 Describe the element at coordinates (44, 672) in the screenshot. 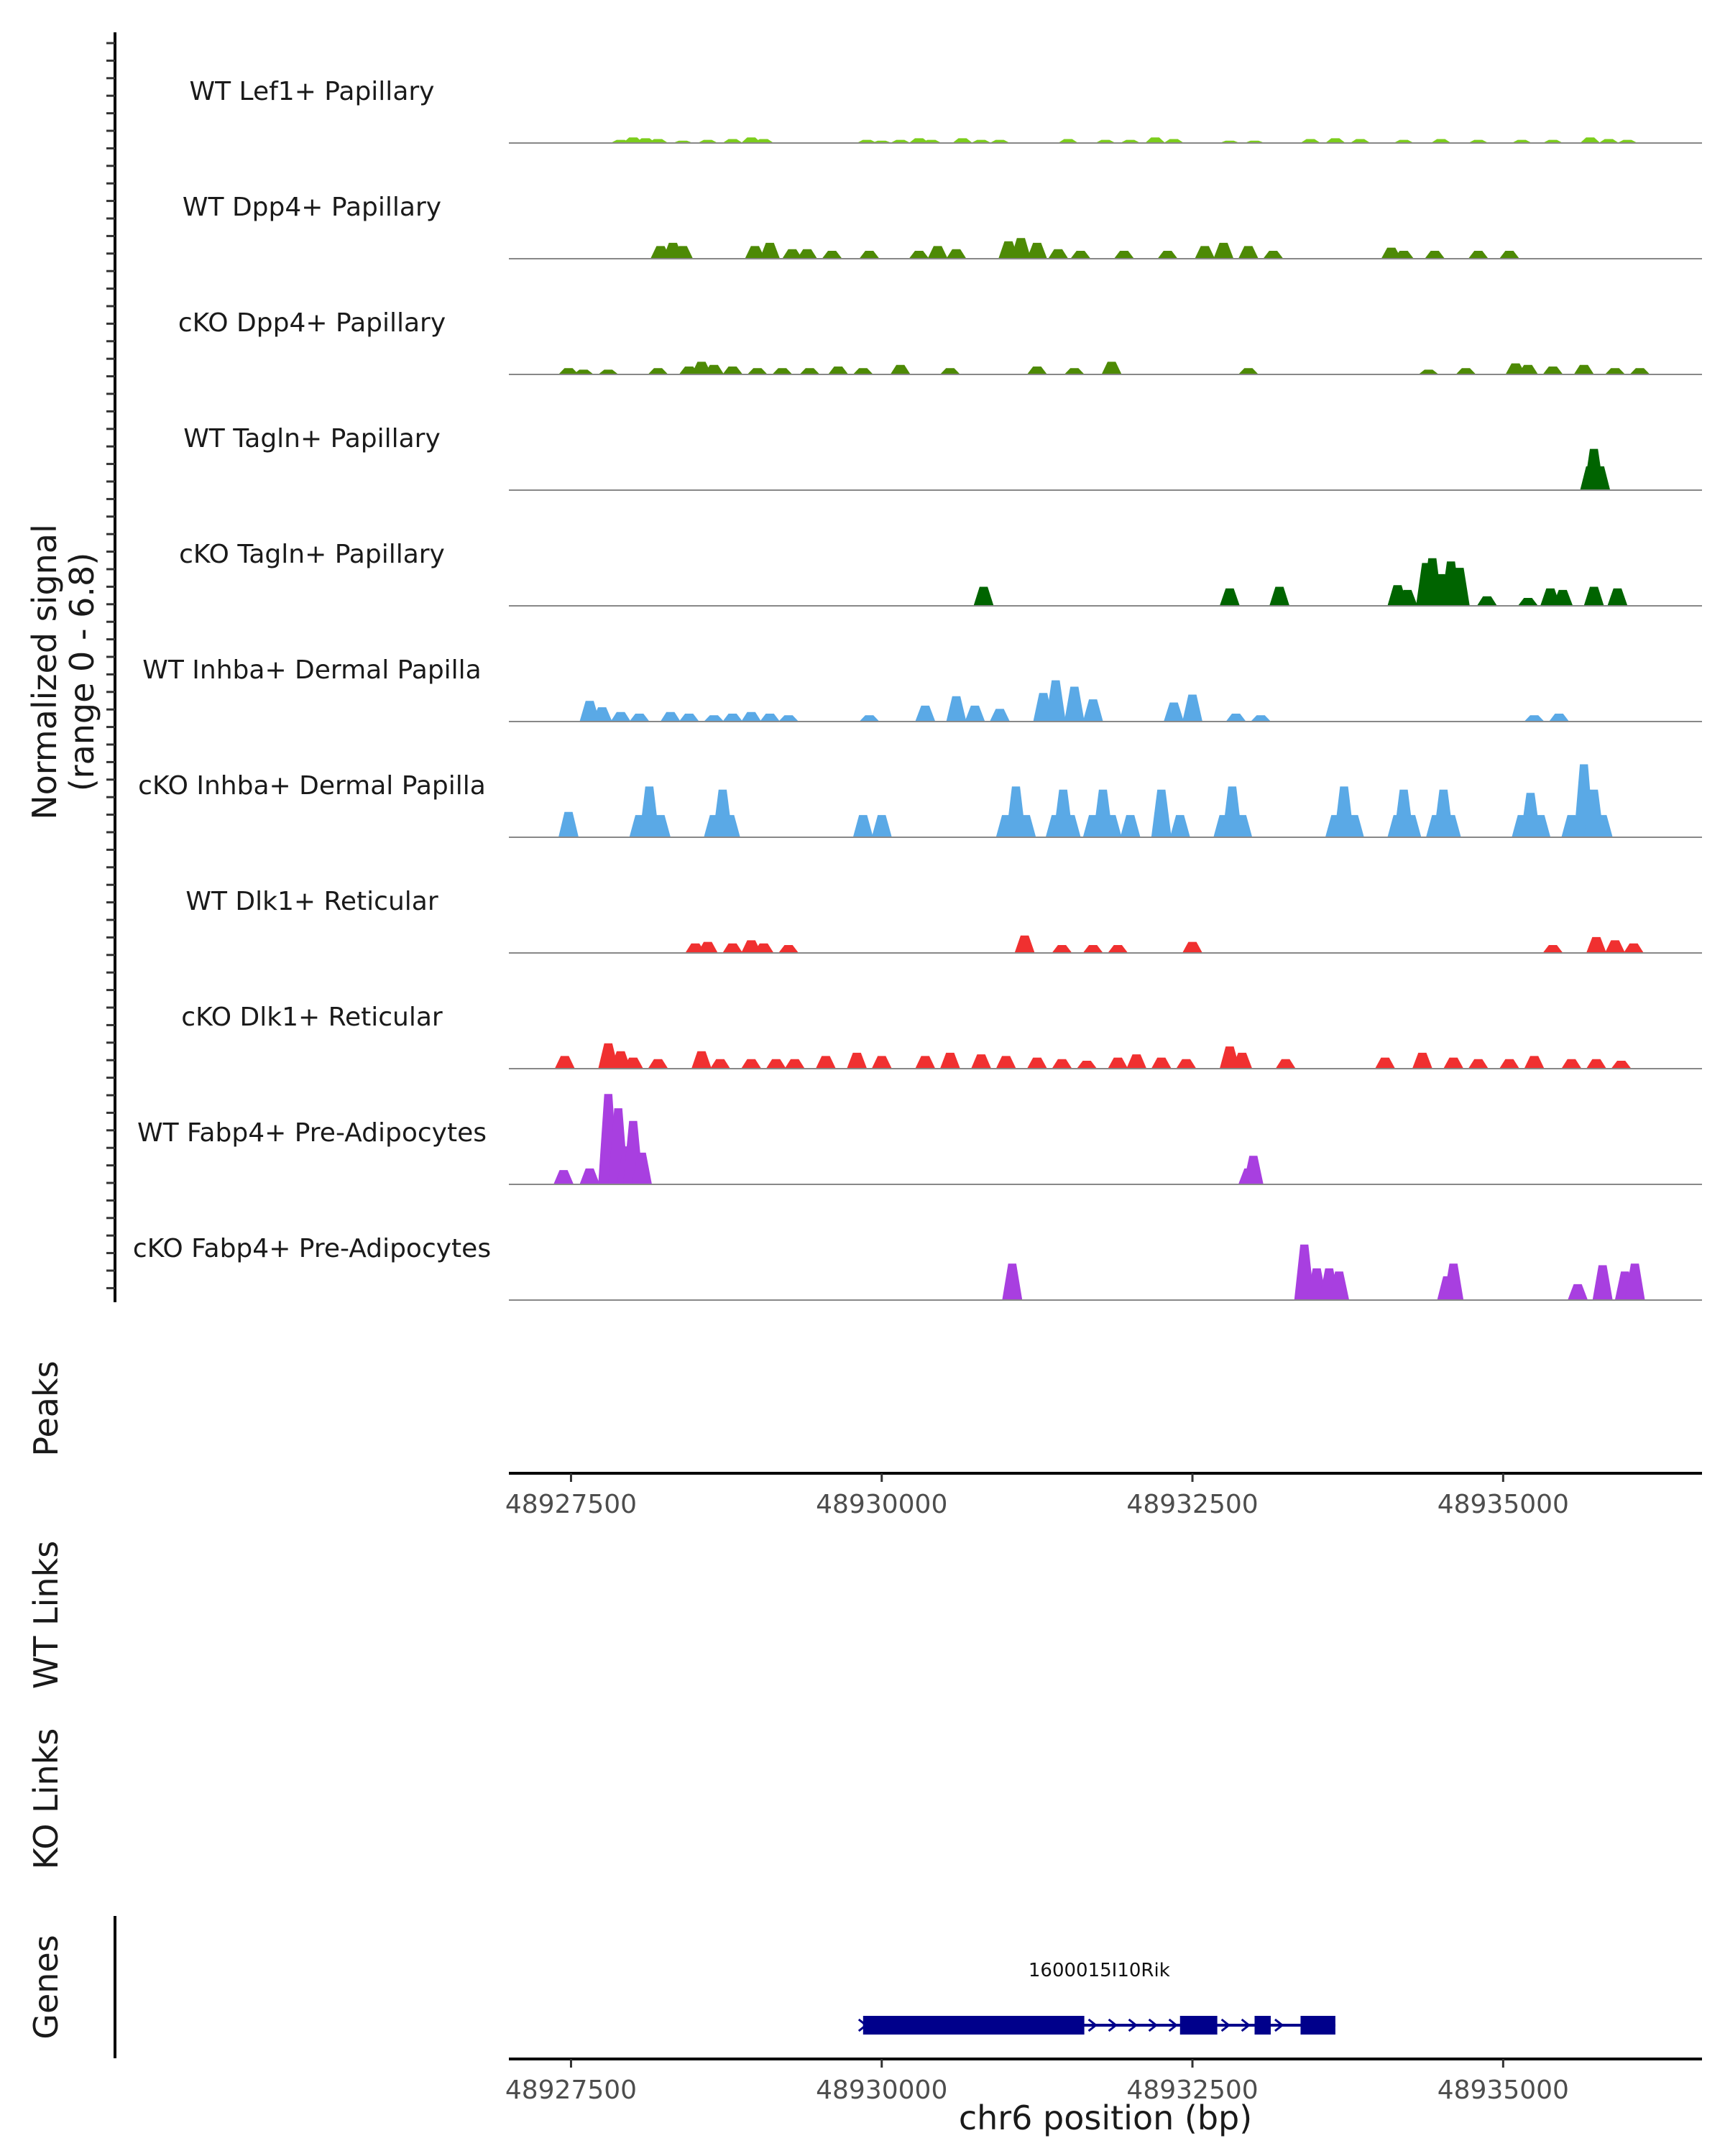

I see `y-axis-title: Normalized signal` at that location.